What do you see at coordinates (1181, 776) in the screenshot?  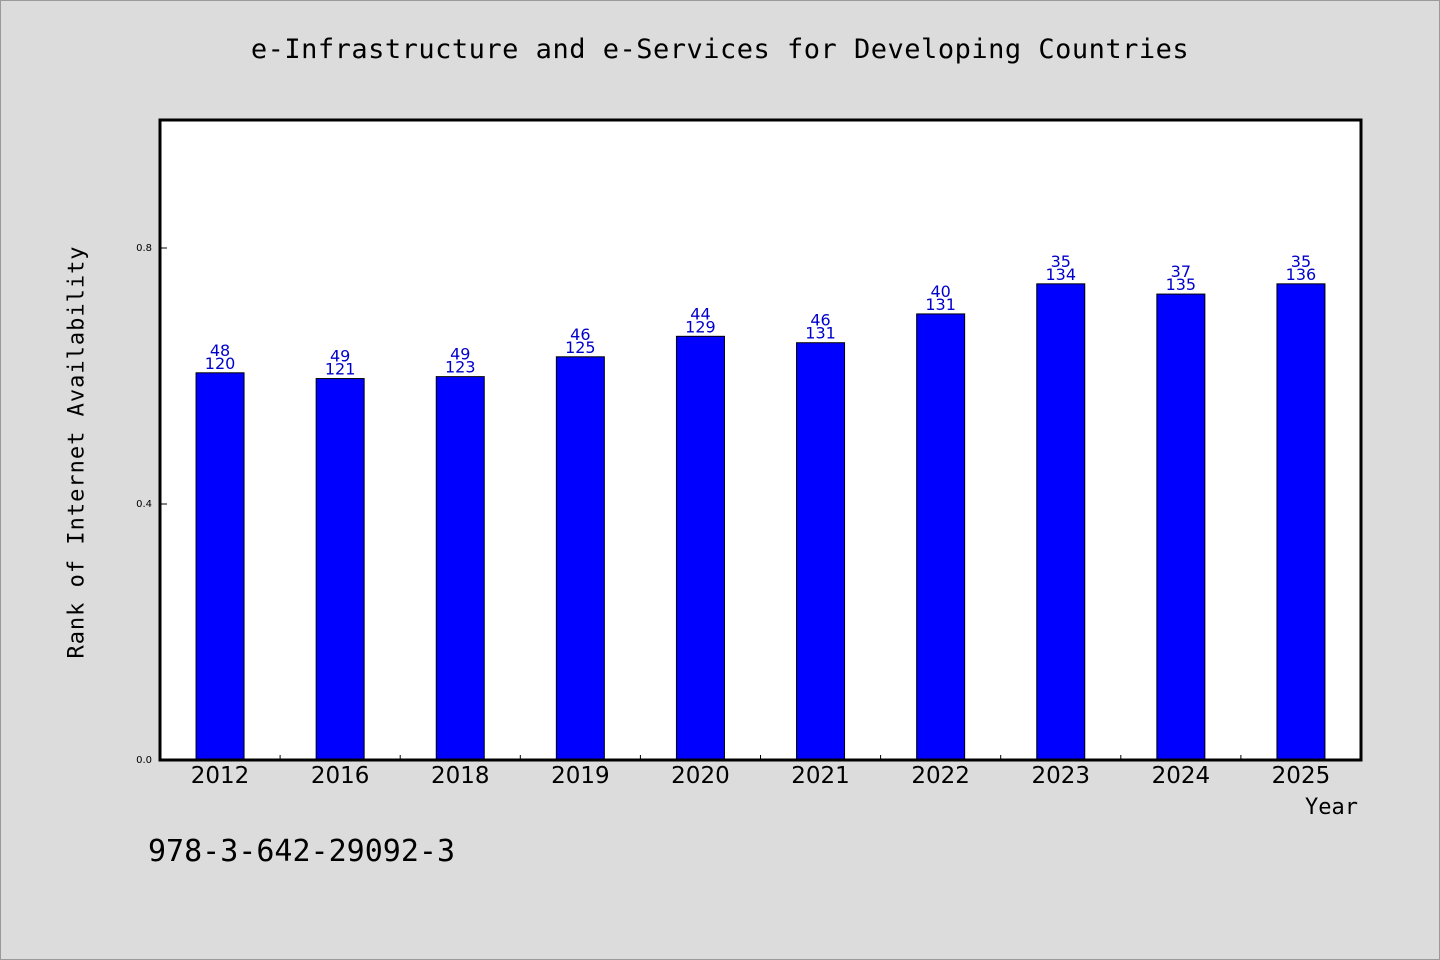 I see `x-tick-label: 2024` at bounding box center [1181, 776].